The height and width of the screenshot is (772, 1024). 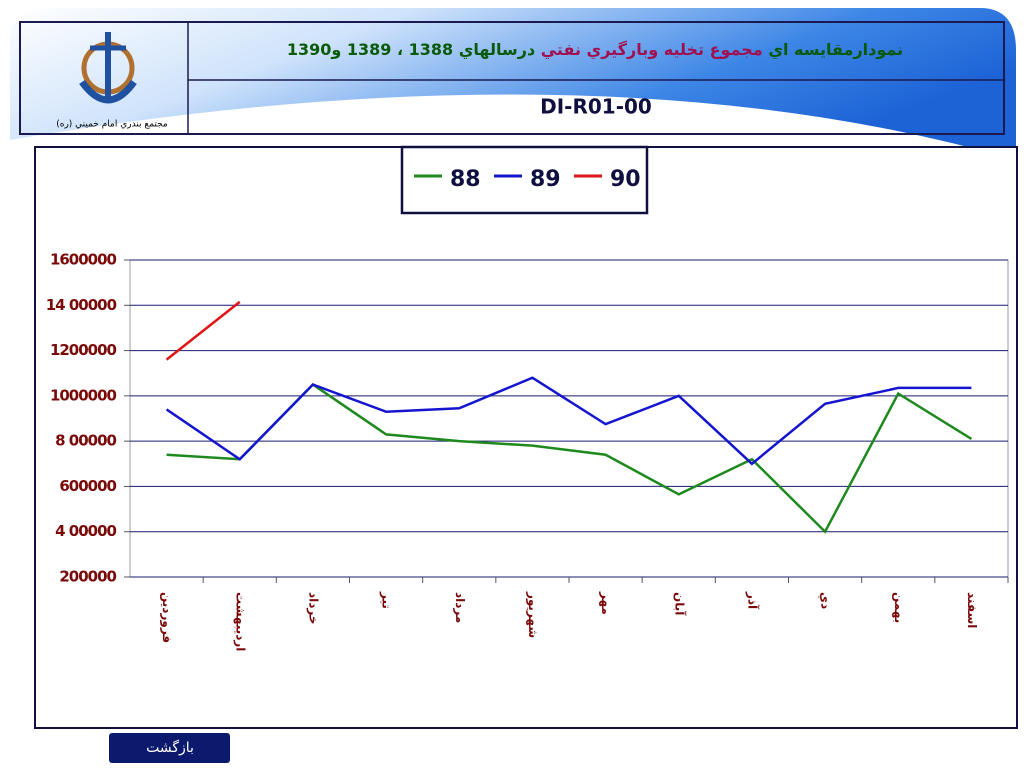 What do you see at coordinates (240, 621) in the screenshot?
I see `x-tick-label: ارديبهشت` at bounding box center [240, 621].